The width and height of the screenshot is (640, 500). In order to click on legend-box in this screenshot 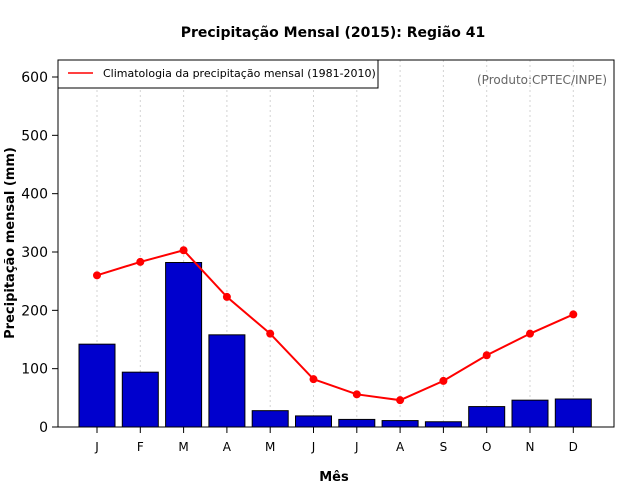, I will do `click(218, 74)`.